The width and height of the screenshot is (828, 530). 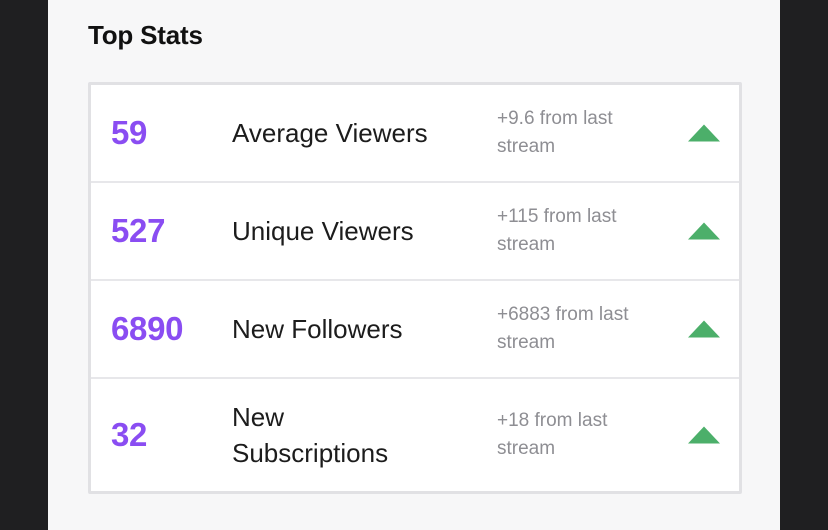 What do you see at coordinates (129, 132) in the screenshot?
I see `stat-value: 59` at bounding box center [129, 132].